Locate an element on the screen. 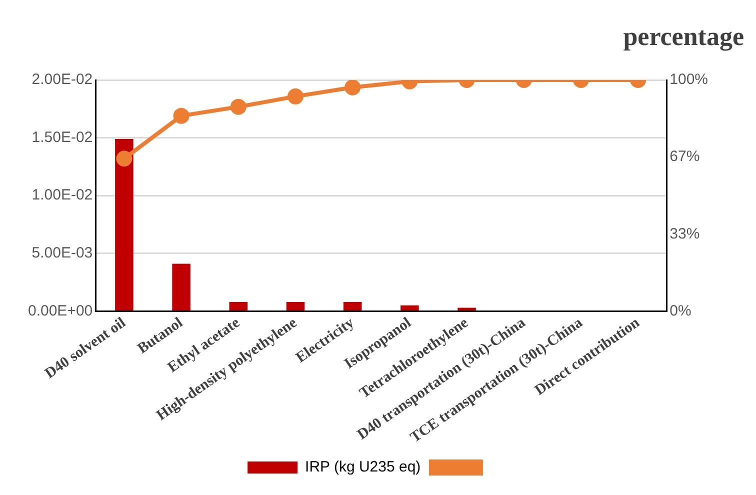 This screenshot has width=756, height=495. legend-label: IRP (kg U235 eq) is located at coordinates (363, 467).